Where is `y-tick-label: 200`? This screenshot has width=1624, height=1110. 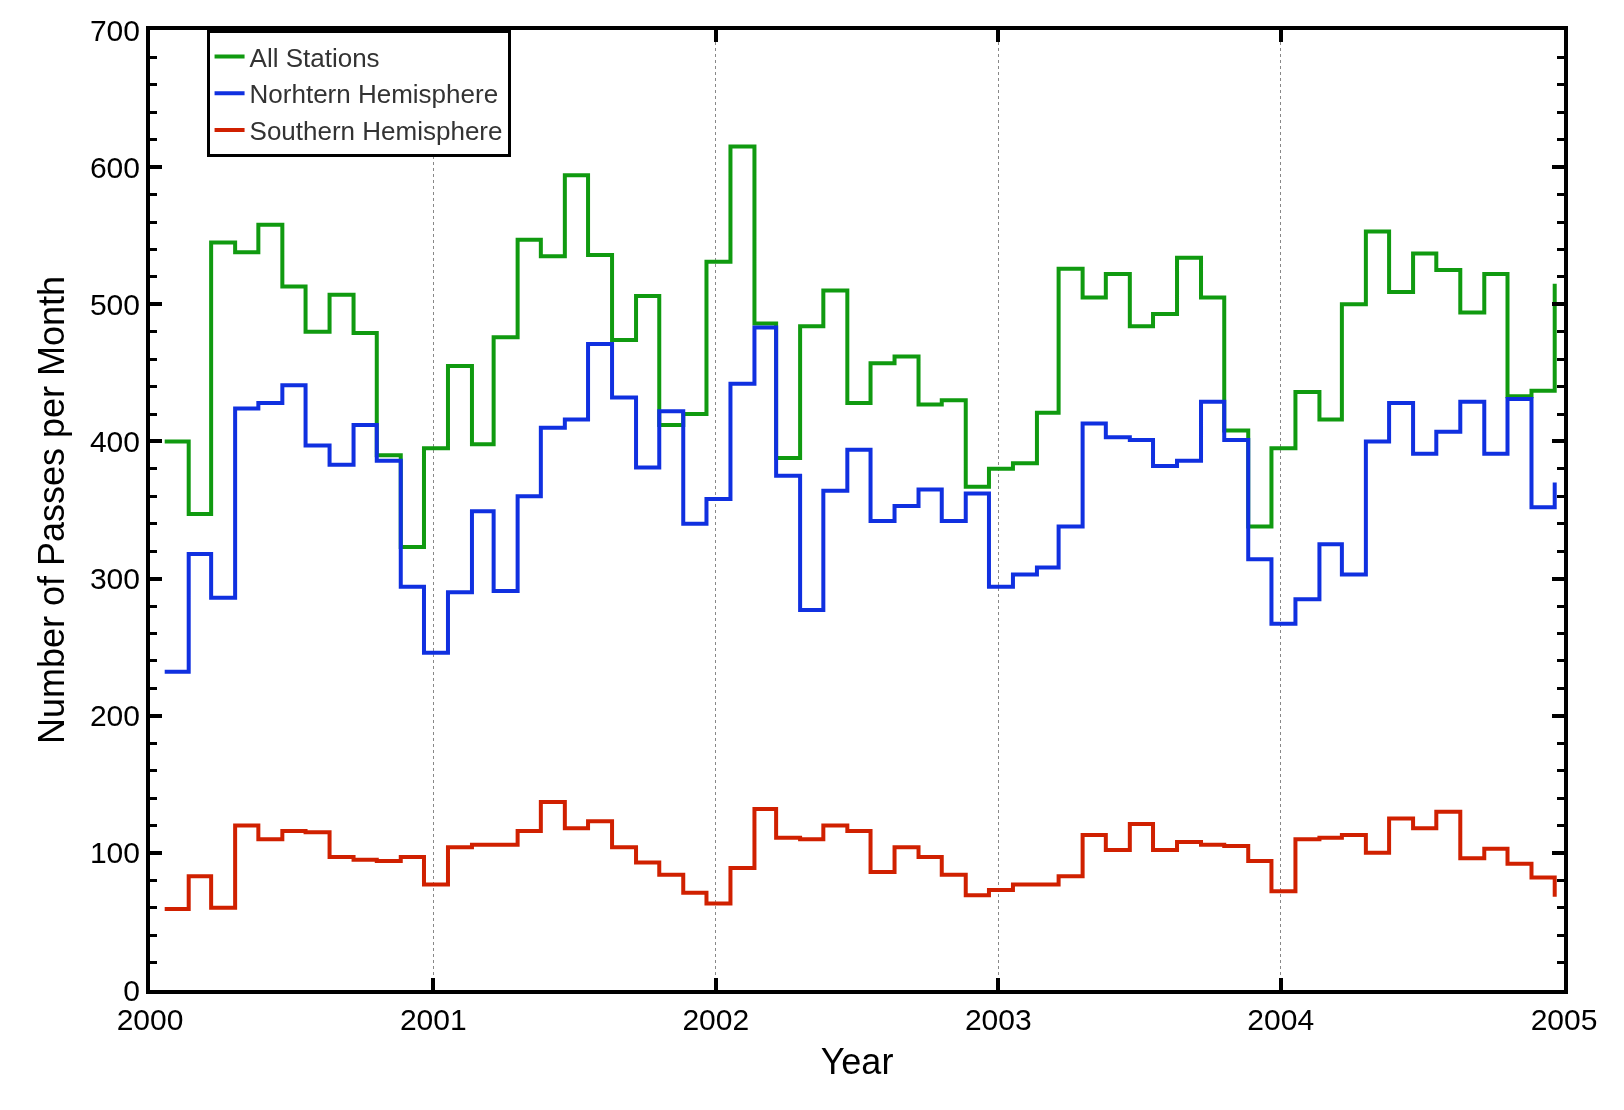
y-tick-label: 200 is located at coordinates (114, 716).